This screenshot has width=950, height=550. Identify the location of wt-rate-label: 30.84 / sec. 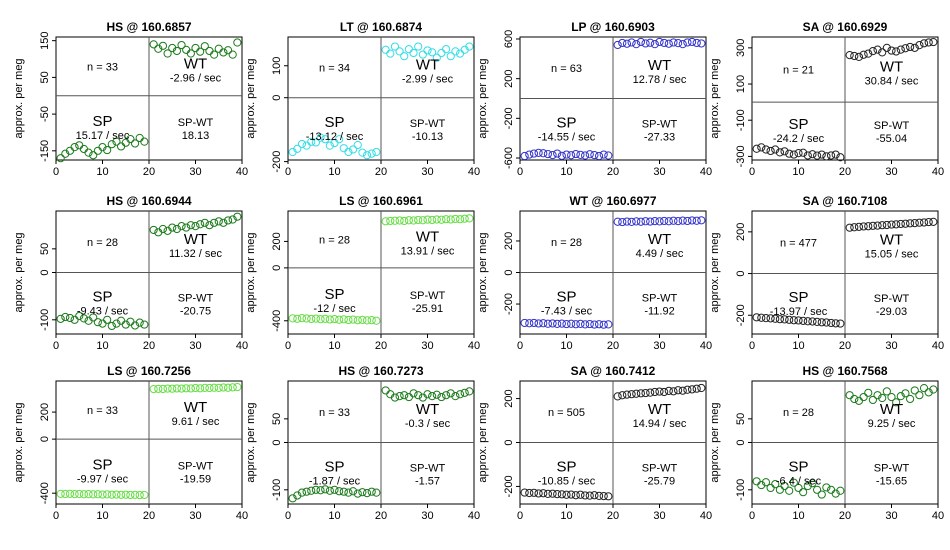
(892, 82).